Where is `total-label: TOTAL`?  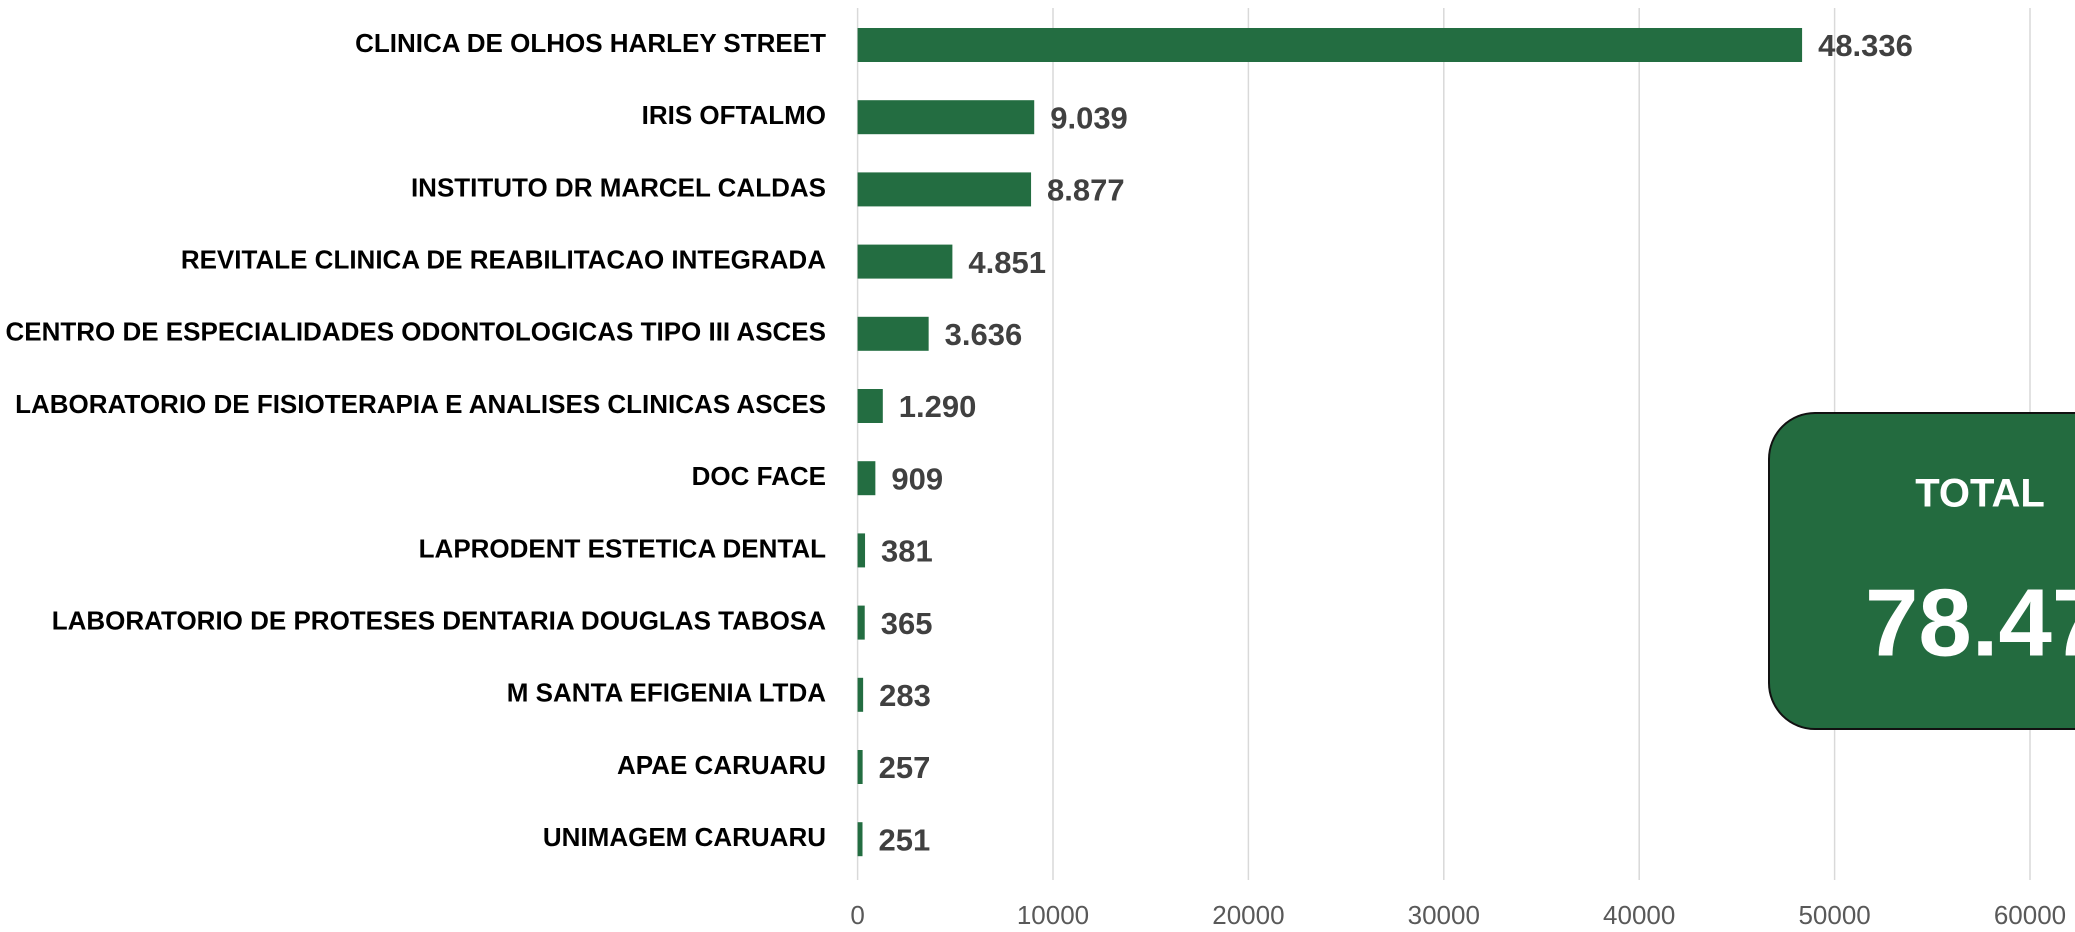 total-label: TOTAL is located at coordinates (1980, 494).